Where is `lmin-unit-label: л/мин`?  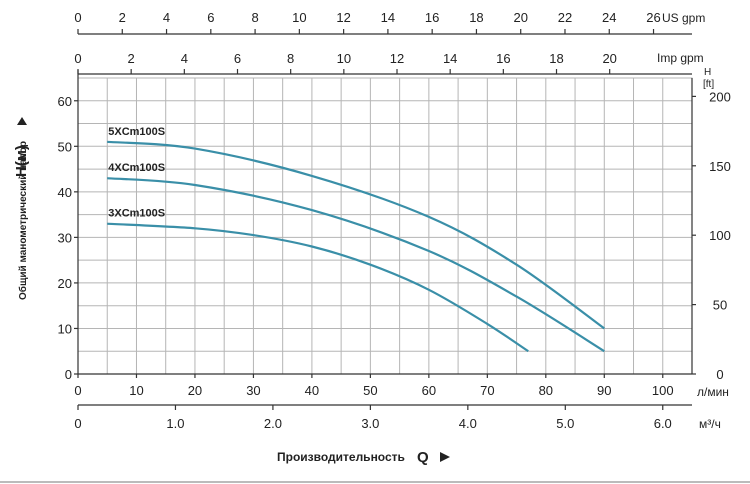
lmin-unit-label: л/мин is located at coordinates (713, 392).